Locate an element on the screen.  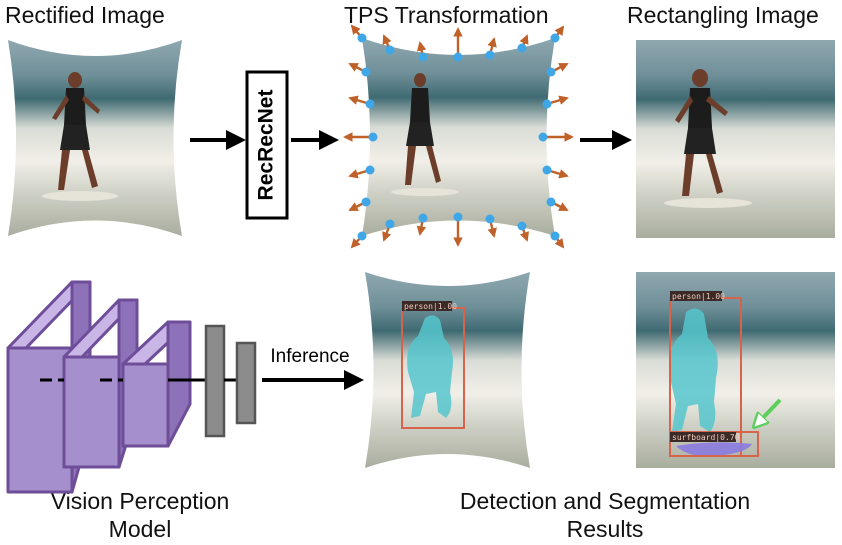
surfboard-highlight-arrow is located at coordinates (769, 411).